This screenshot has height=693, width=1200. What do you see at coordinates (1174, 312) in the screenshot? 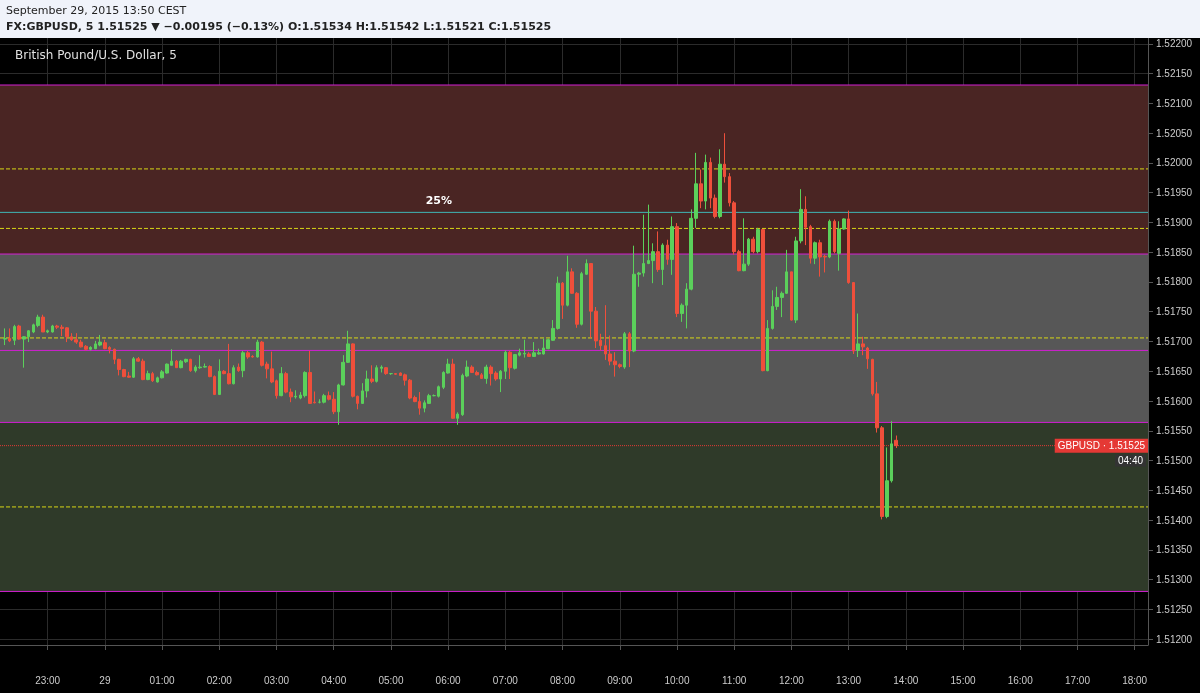
I see `y-tick-label: 1.51750` at bounding box center [1174, 312].